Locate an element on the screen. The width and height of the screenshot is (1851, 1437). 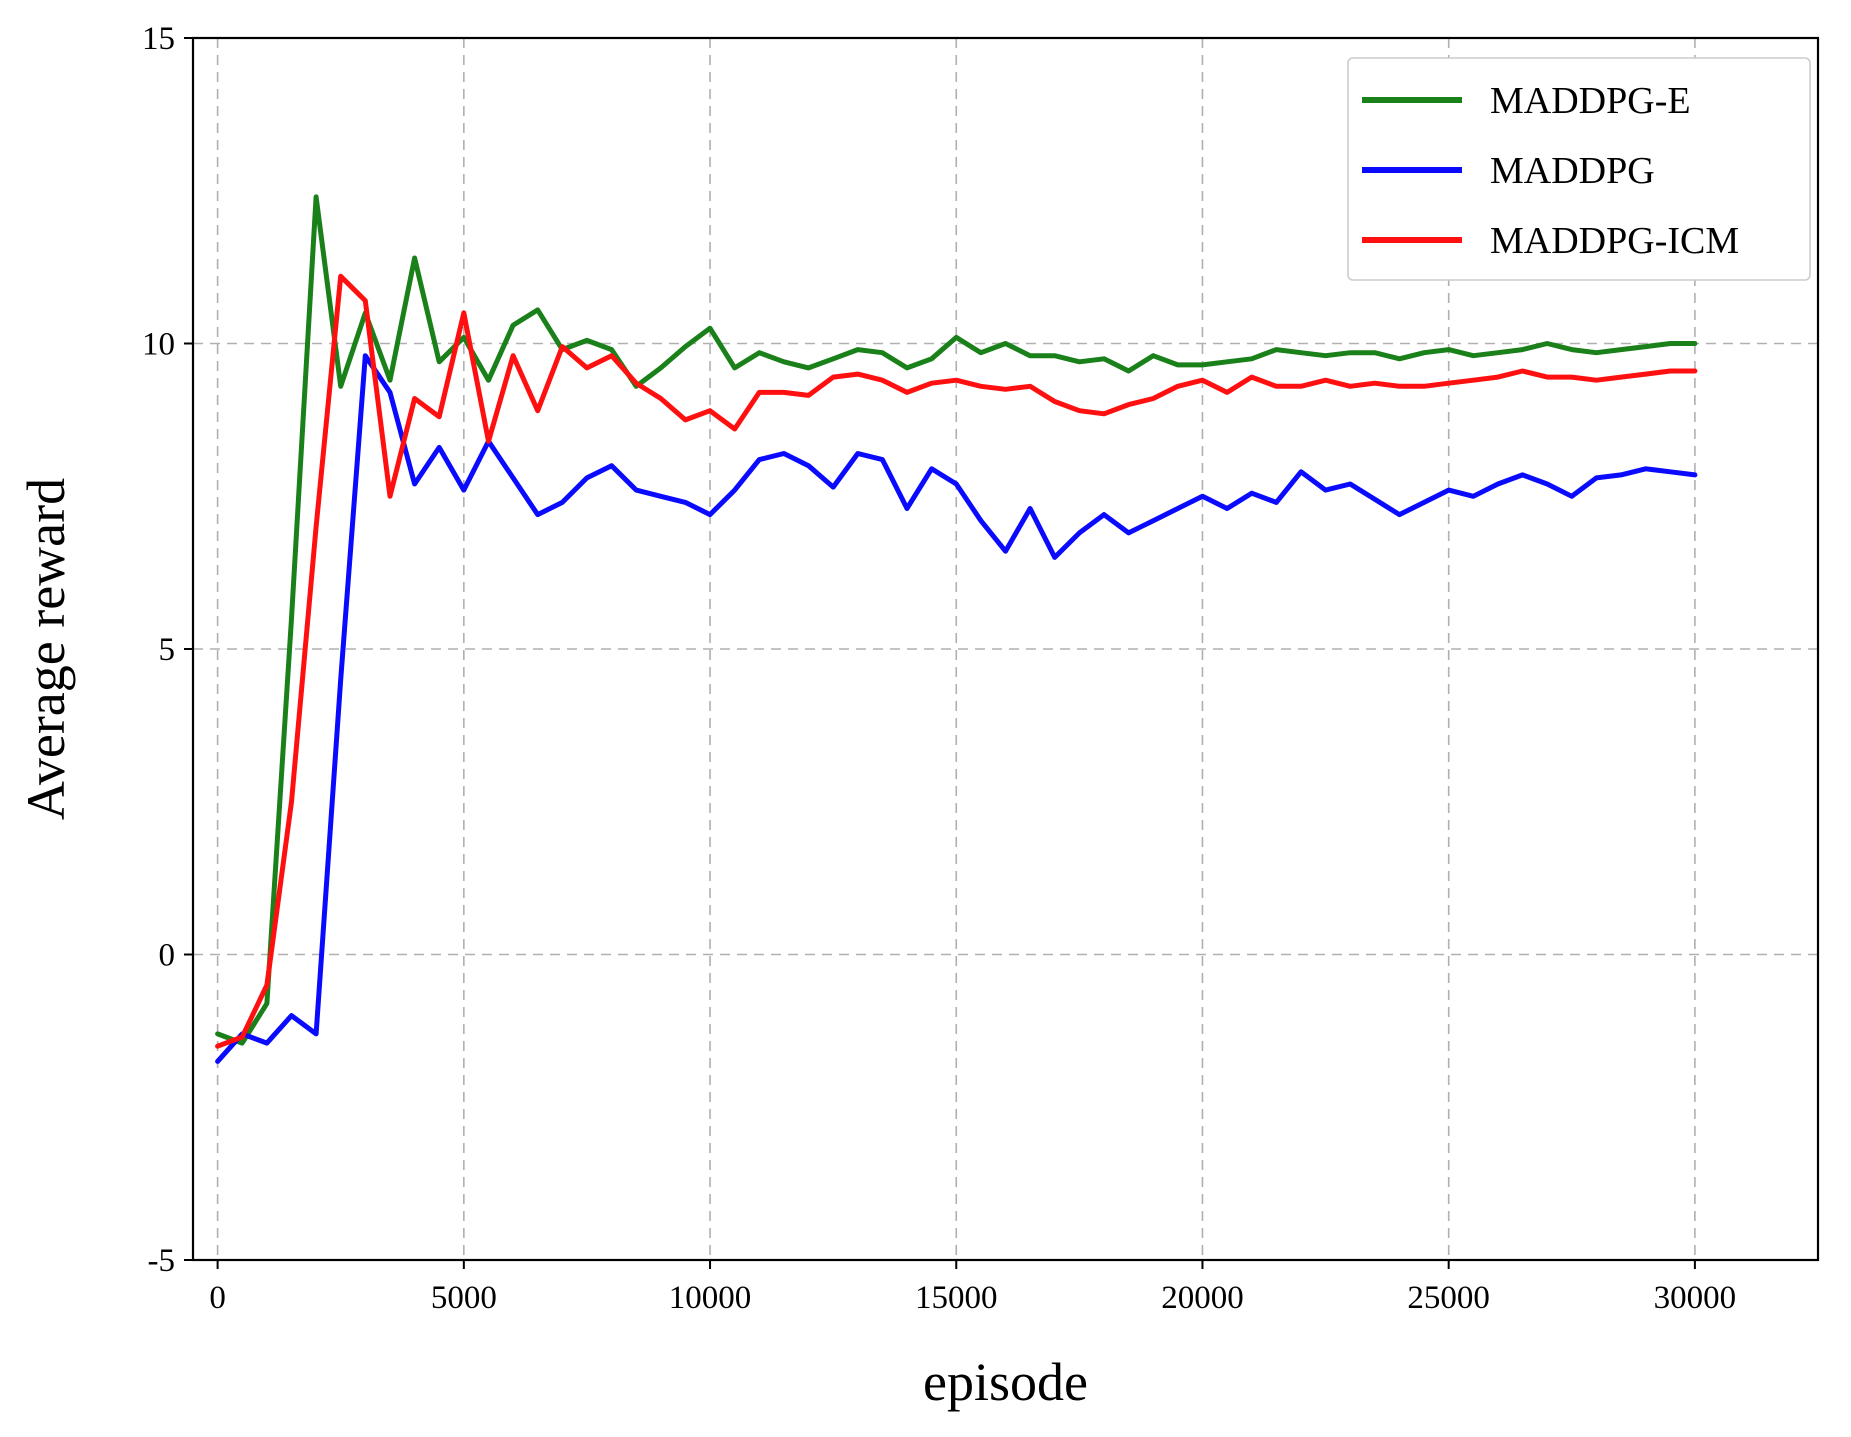
x-tick-label: 15000 is located at coordinates (956, 1298).